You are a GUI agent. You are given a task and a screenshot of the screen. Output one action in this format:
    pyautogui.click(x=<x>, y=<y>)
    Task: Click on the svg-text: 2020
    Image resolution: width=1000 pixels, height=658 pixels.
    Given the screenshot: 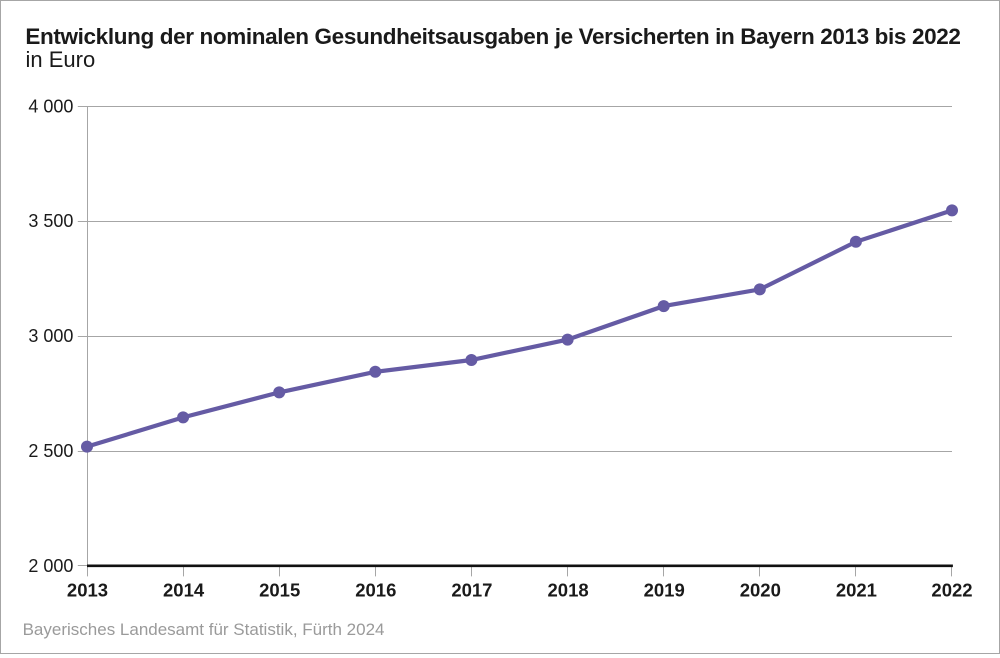 What is the action you would take?
    pyautogui.click(x=760, y=590)
    